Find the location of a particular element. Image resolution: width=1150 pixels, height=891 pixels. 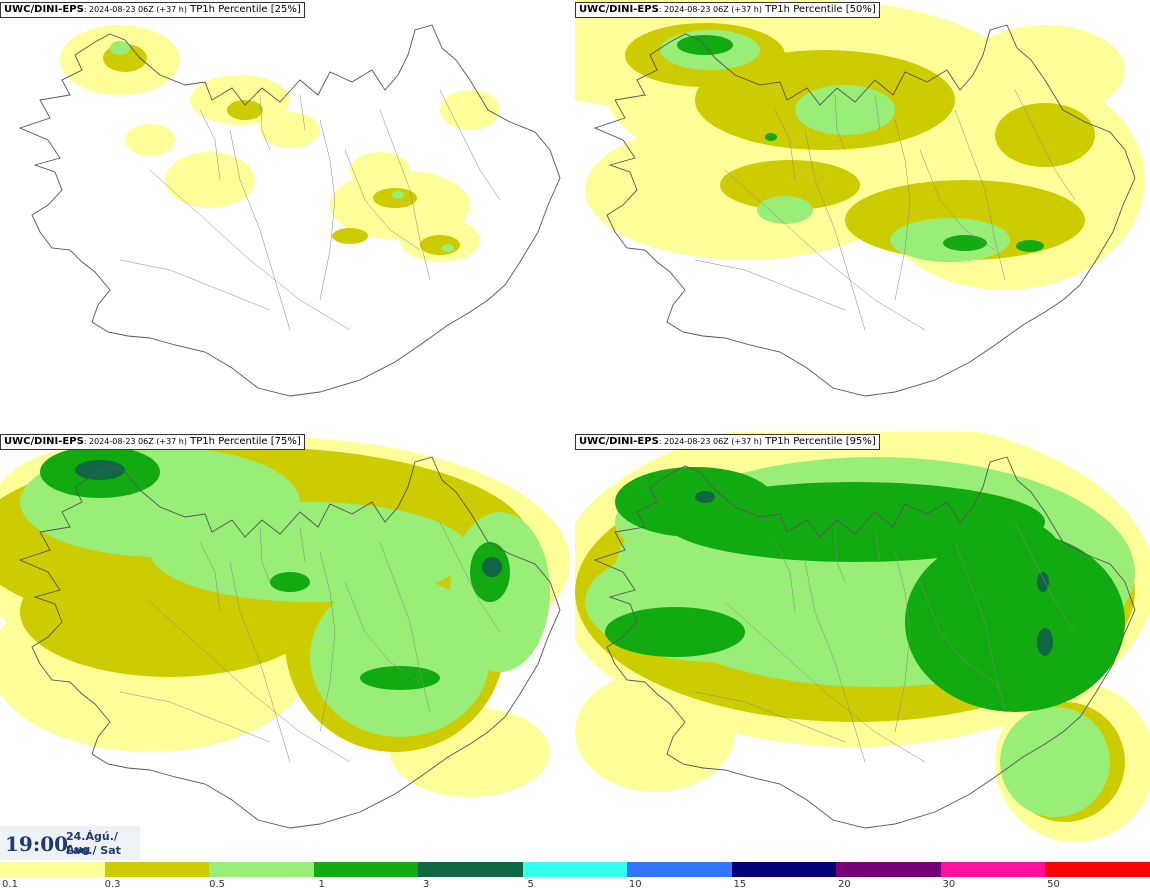

field-name: TP1h Percentile [75%] is located at coordinates (245, 441).